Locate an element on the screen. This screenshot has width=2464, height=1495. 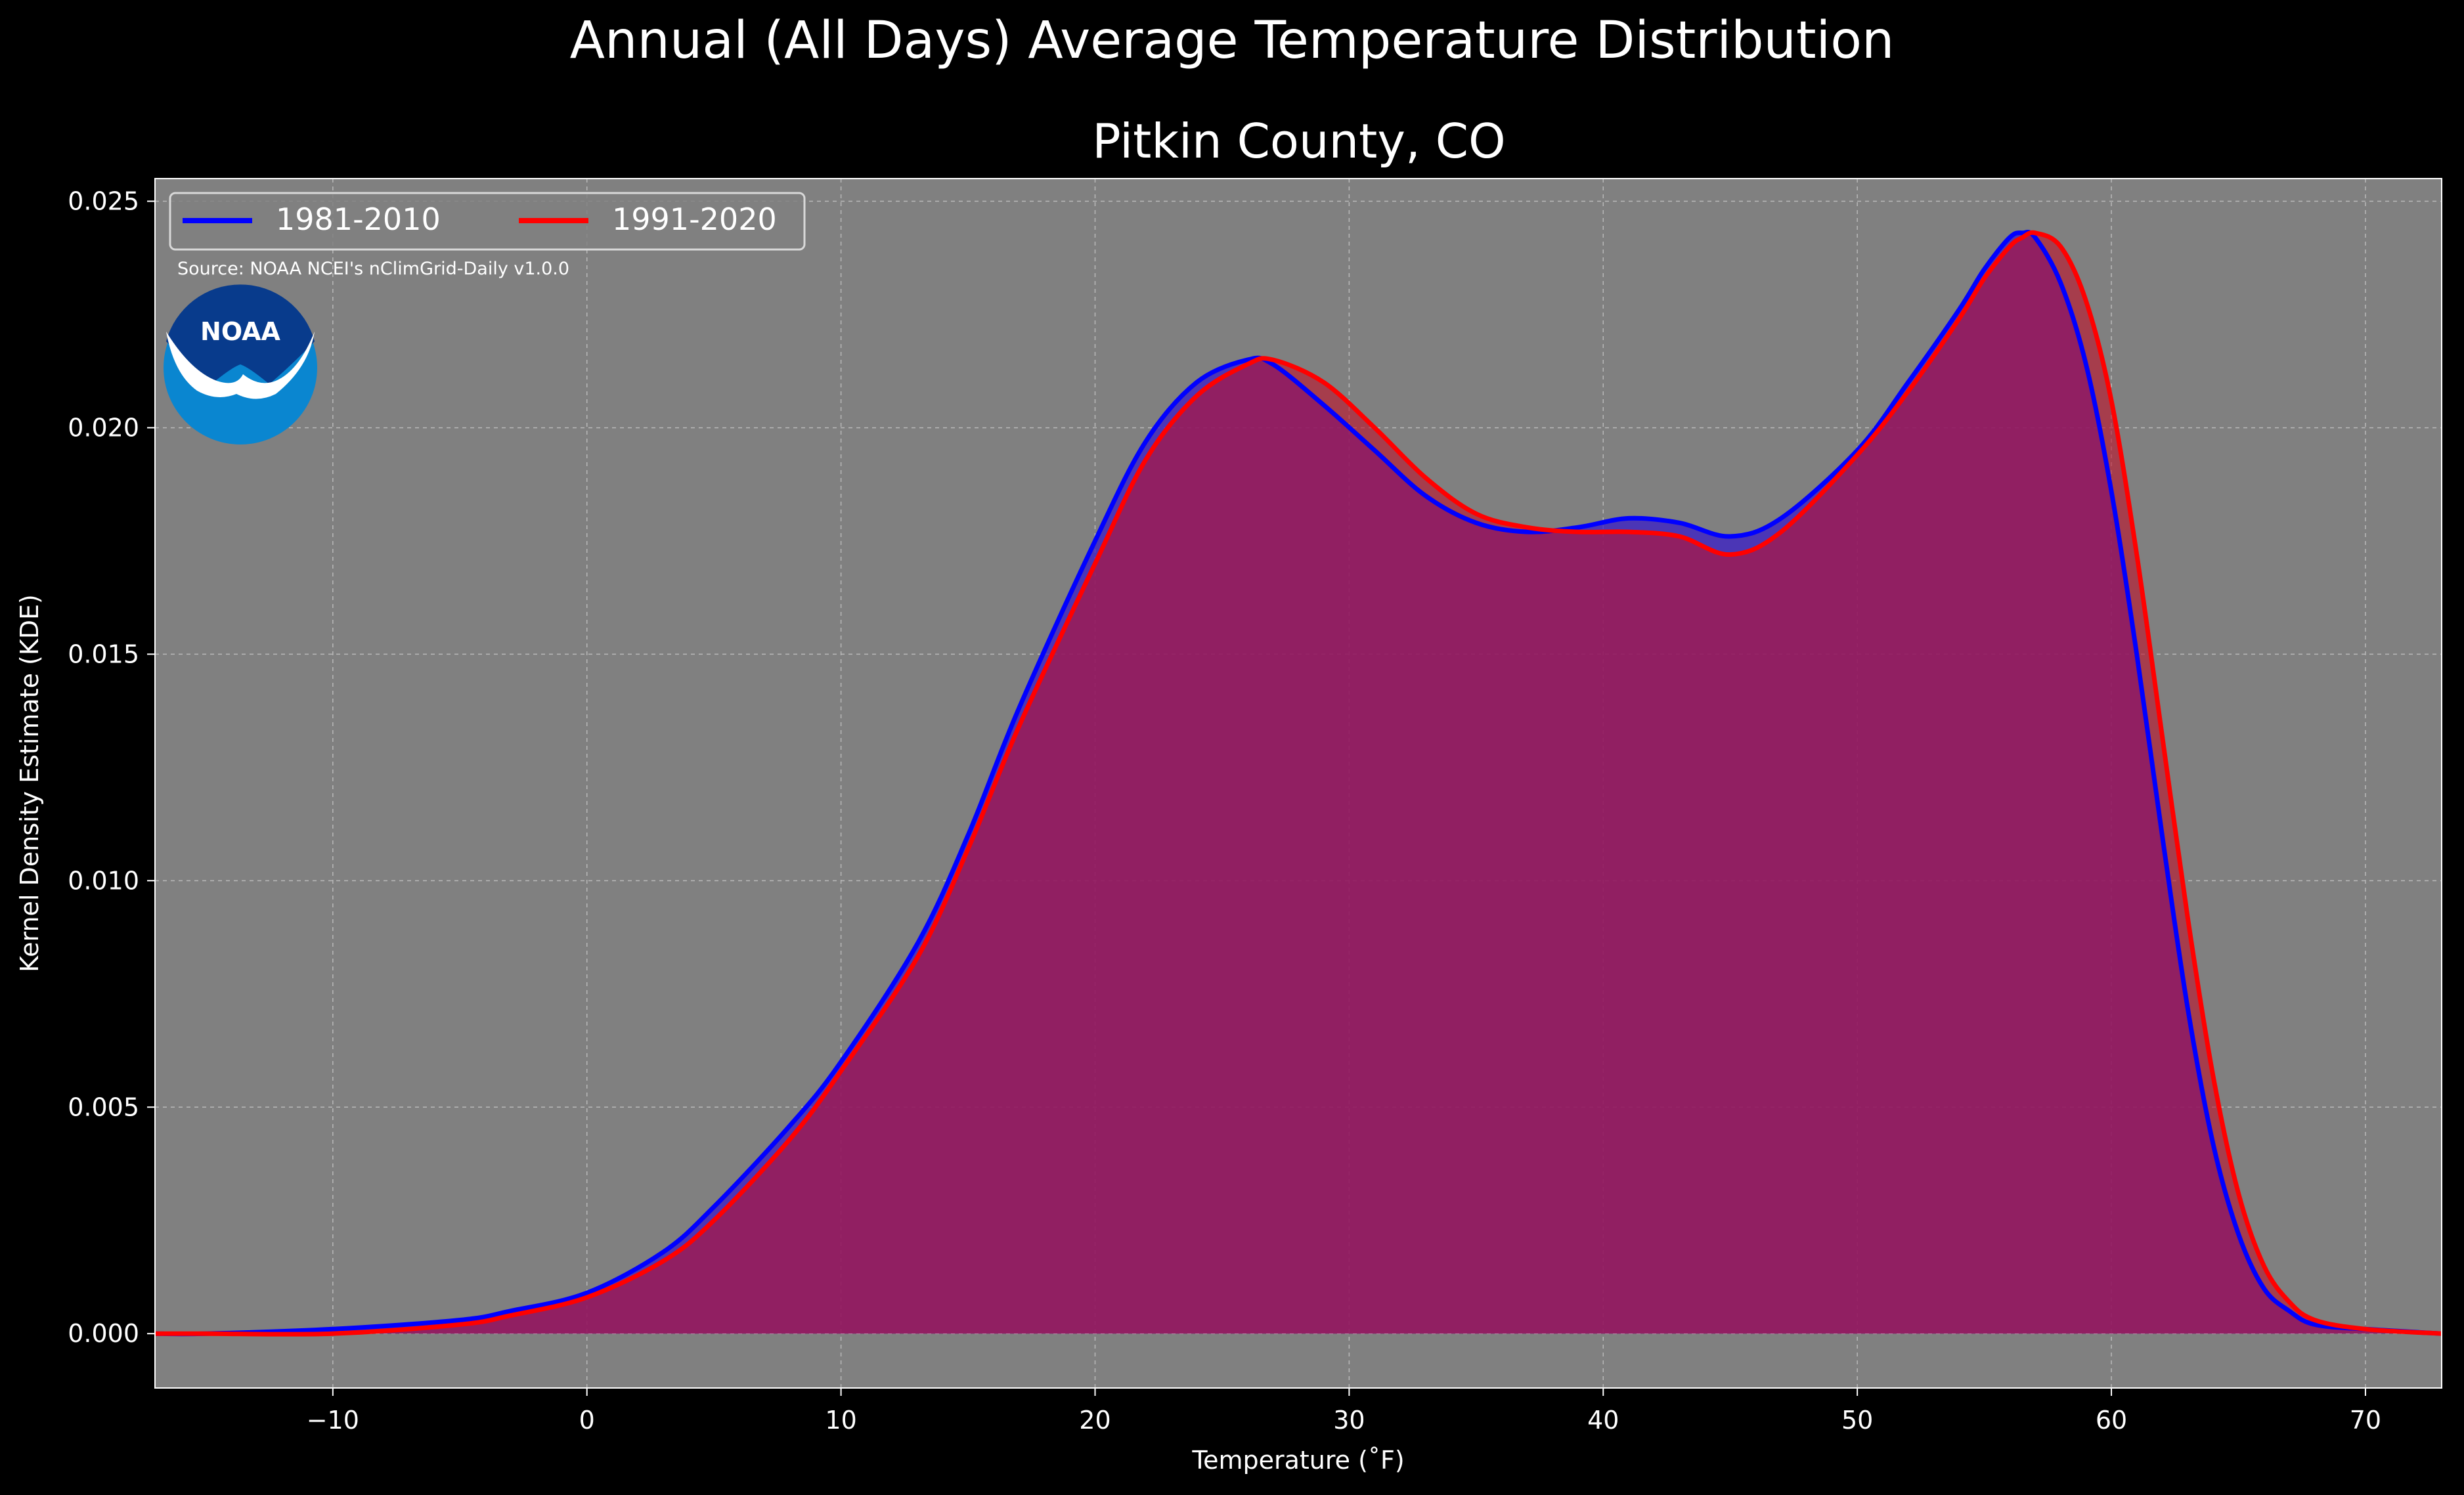
legend: 1981-2010 1991-2020 is located at coordinates (488, 221).